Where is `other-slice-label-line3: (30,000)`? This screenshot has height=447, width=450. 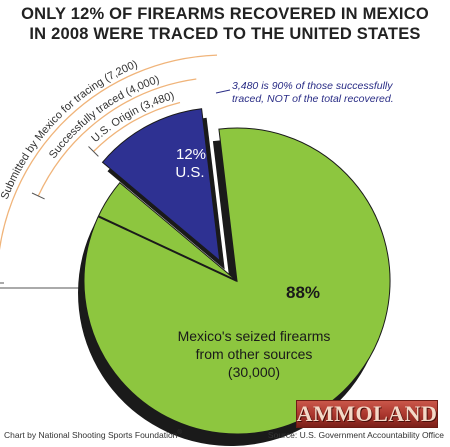 other-slice-label-line3: (30,000) is located at coordinates (254, 372).